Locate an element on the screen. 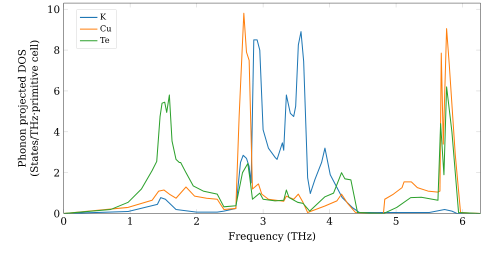 This screenshot has height=253, width=500. legend-label: Cu is located at coordinates (106, 28).